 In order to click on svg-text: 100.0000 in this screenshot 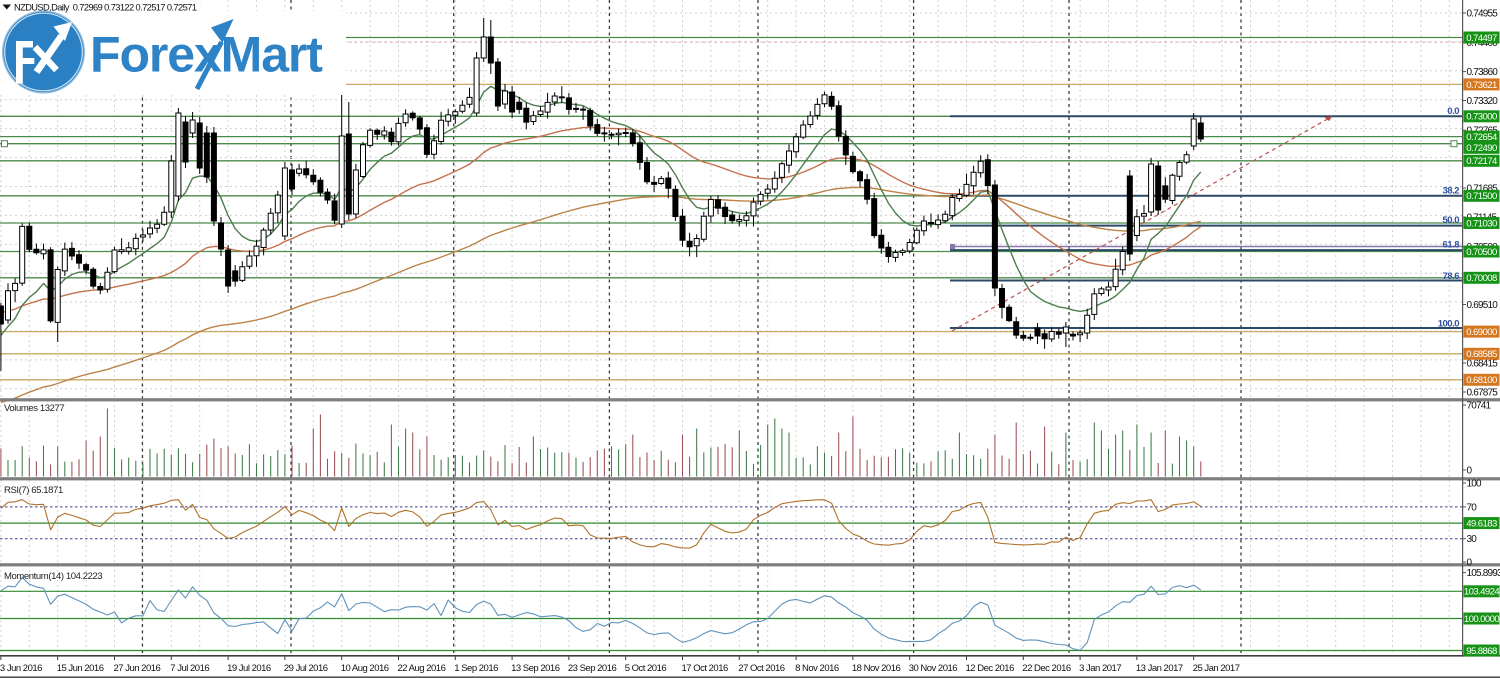, I will do `click(1481, 619)`.